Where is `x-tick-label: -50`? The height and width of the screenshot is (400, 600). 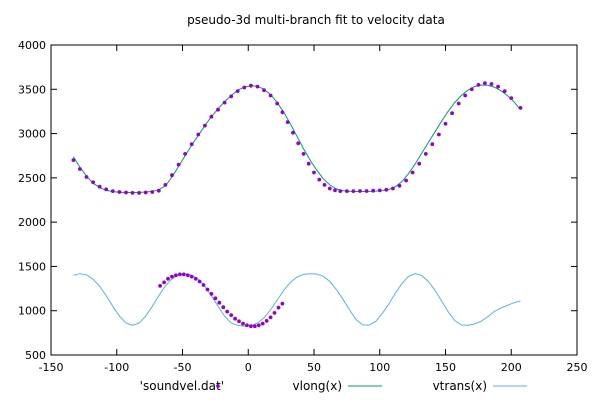 x-tick-label: -50 is located at coordinates (183, 367).